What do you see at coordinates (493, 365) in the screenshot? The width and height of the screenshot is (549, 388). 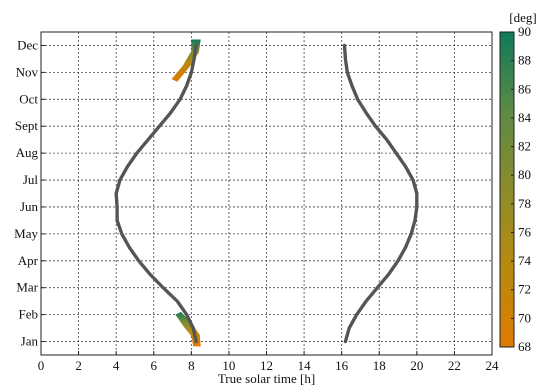 I see `x-tick-label: 24` at bounding box center [493, 365].